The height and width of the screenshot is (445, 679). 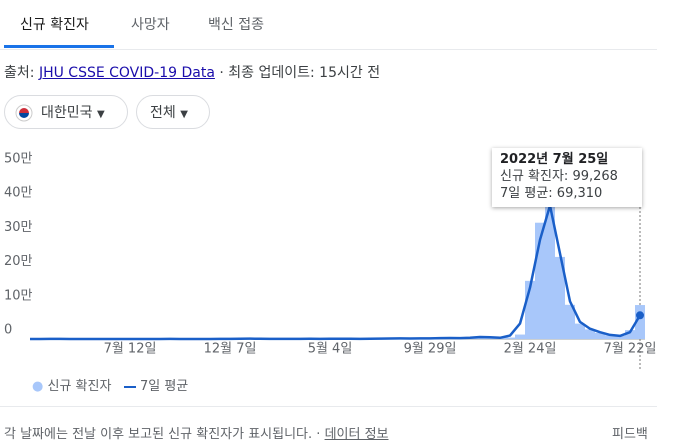 I want to click on country-dropdown: 대한민국 ▼, so click(x=66, y=112).